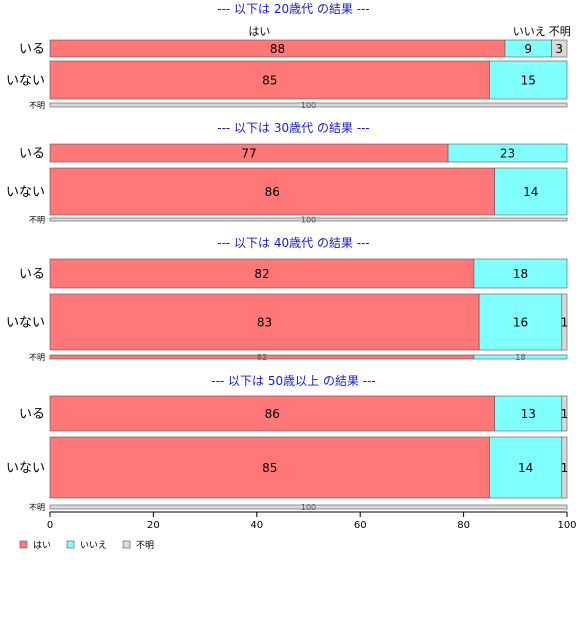 This screenshot has width=580, height=640. What do you see at coordinates (560, 31) in the screenshot?
I see `header-label-2: 不明` at bounding box center [560, 31].